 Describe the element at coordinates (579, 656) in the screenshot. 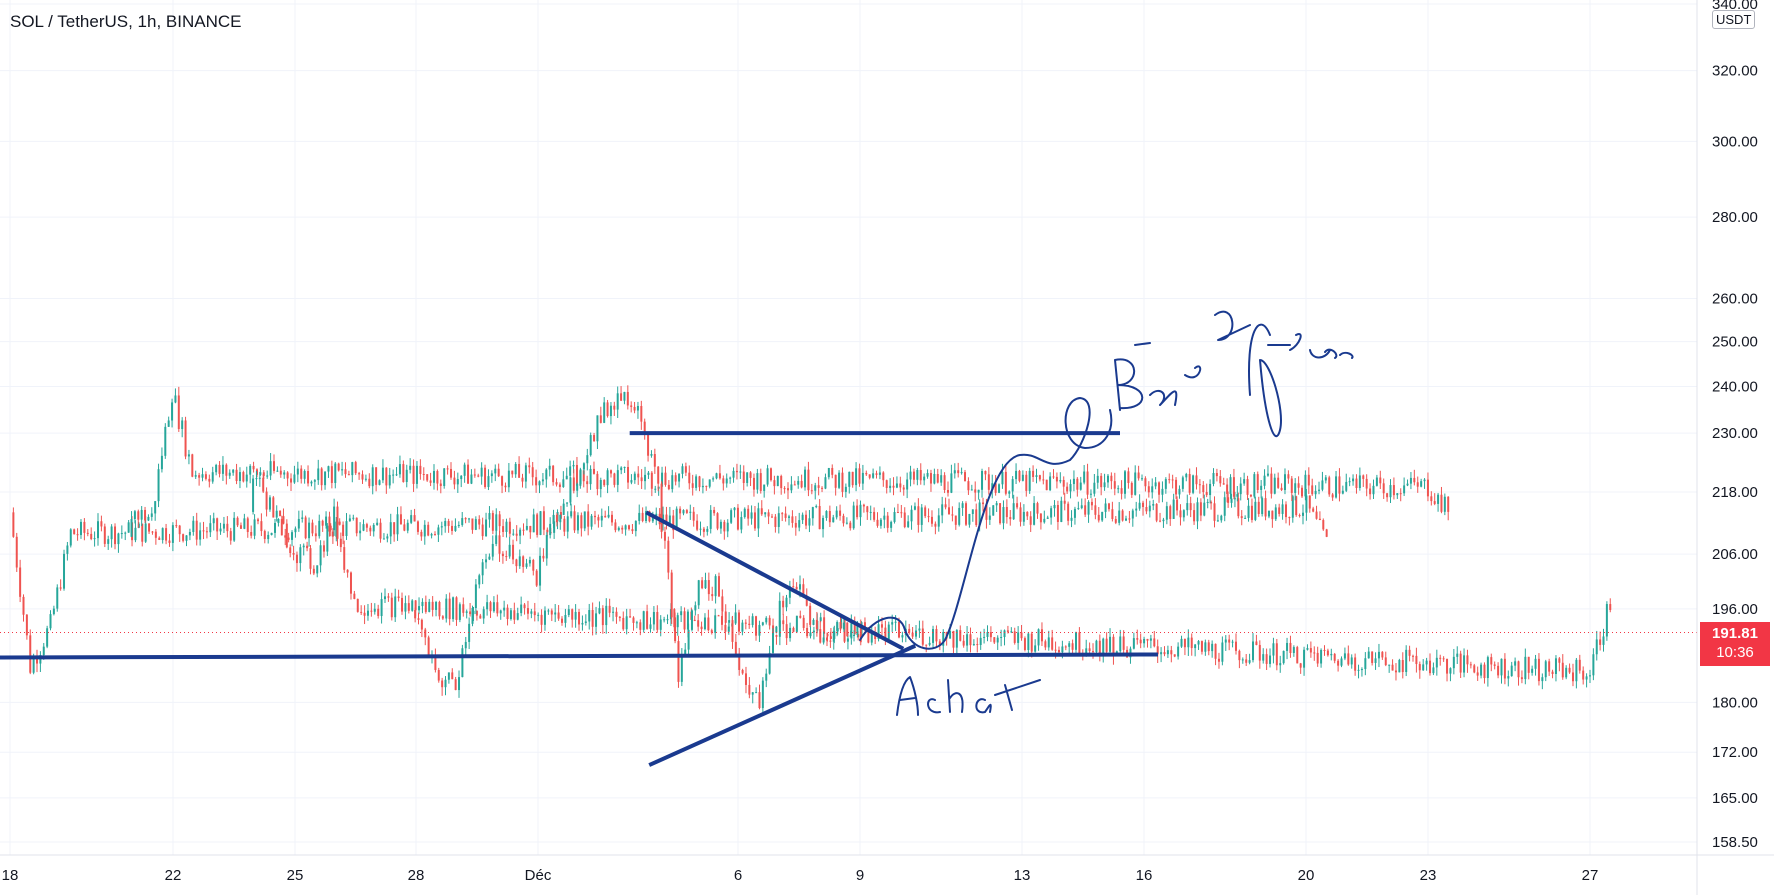

I see `support-line` at that location.